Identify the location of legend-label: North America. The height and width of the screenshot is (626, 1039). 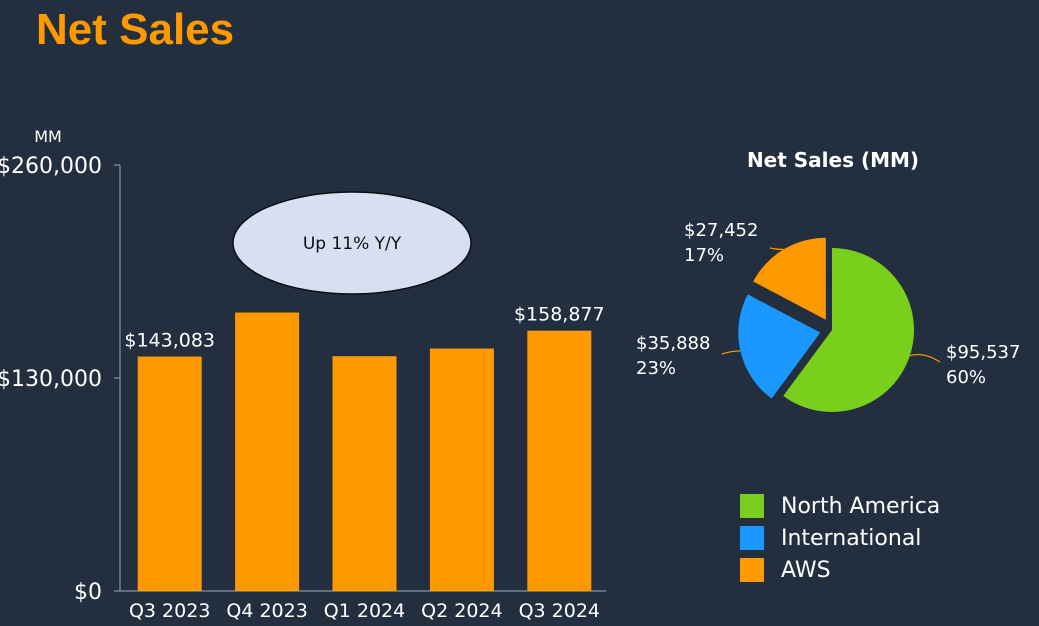
(861, 506).